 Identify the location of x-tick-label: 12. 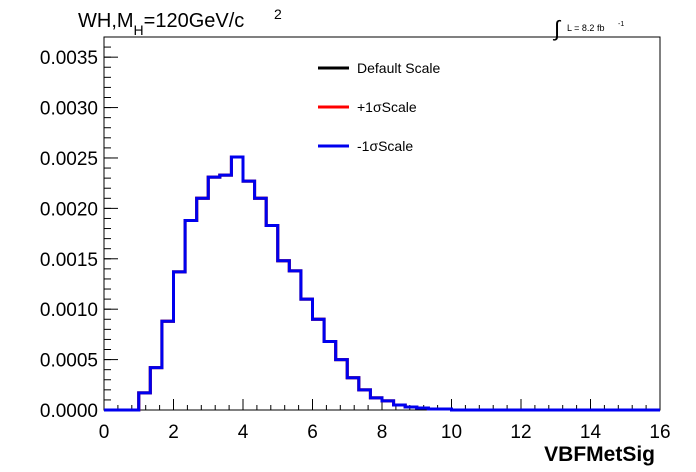
(520, 432).